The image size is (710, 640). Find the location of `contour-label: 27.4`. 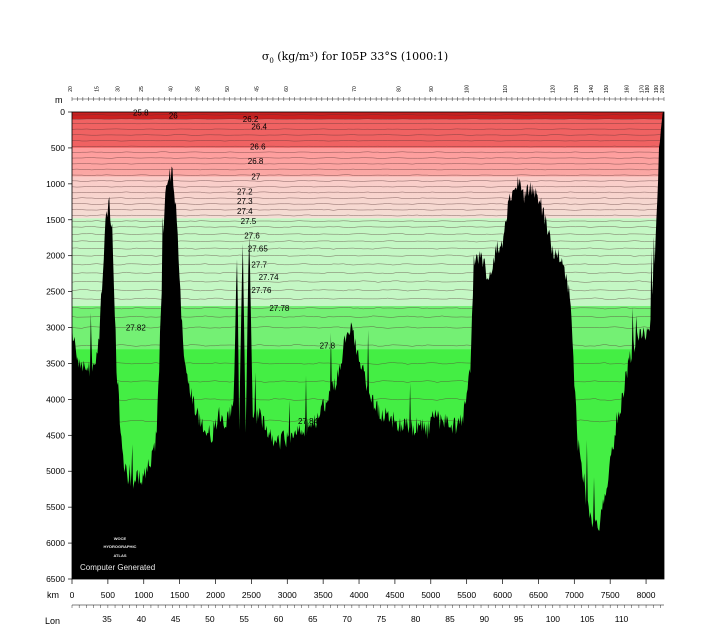

contour-label: 27.4 is located at coordinates (245, 211).